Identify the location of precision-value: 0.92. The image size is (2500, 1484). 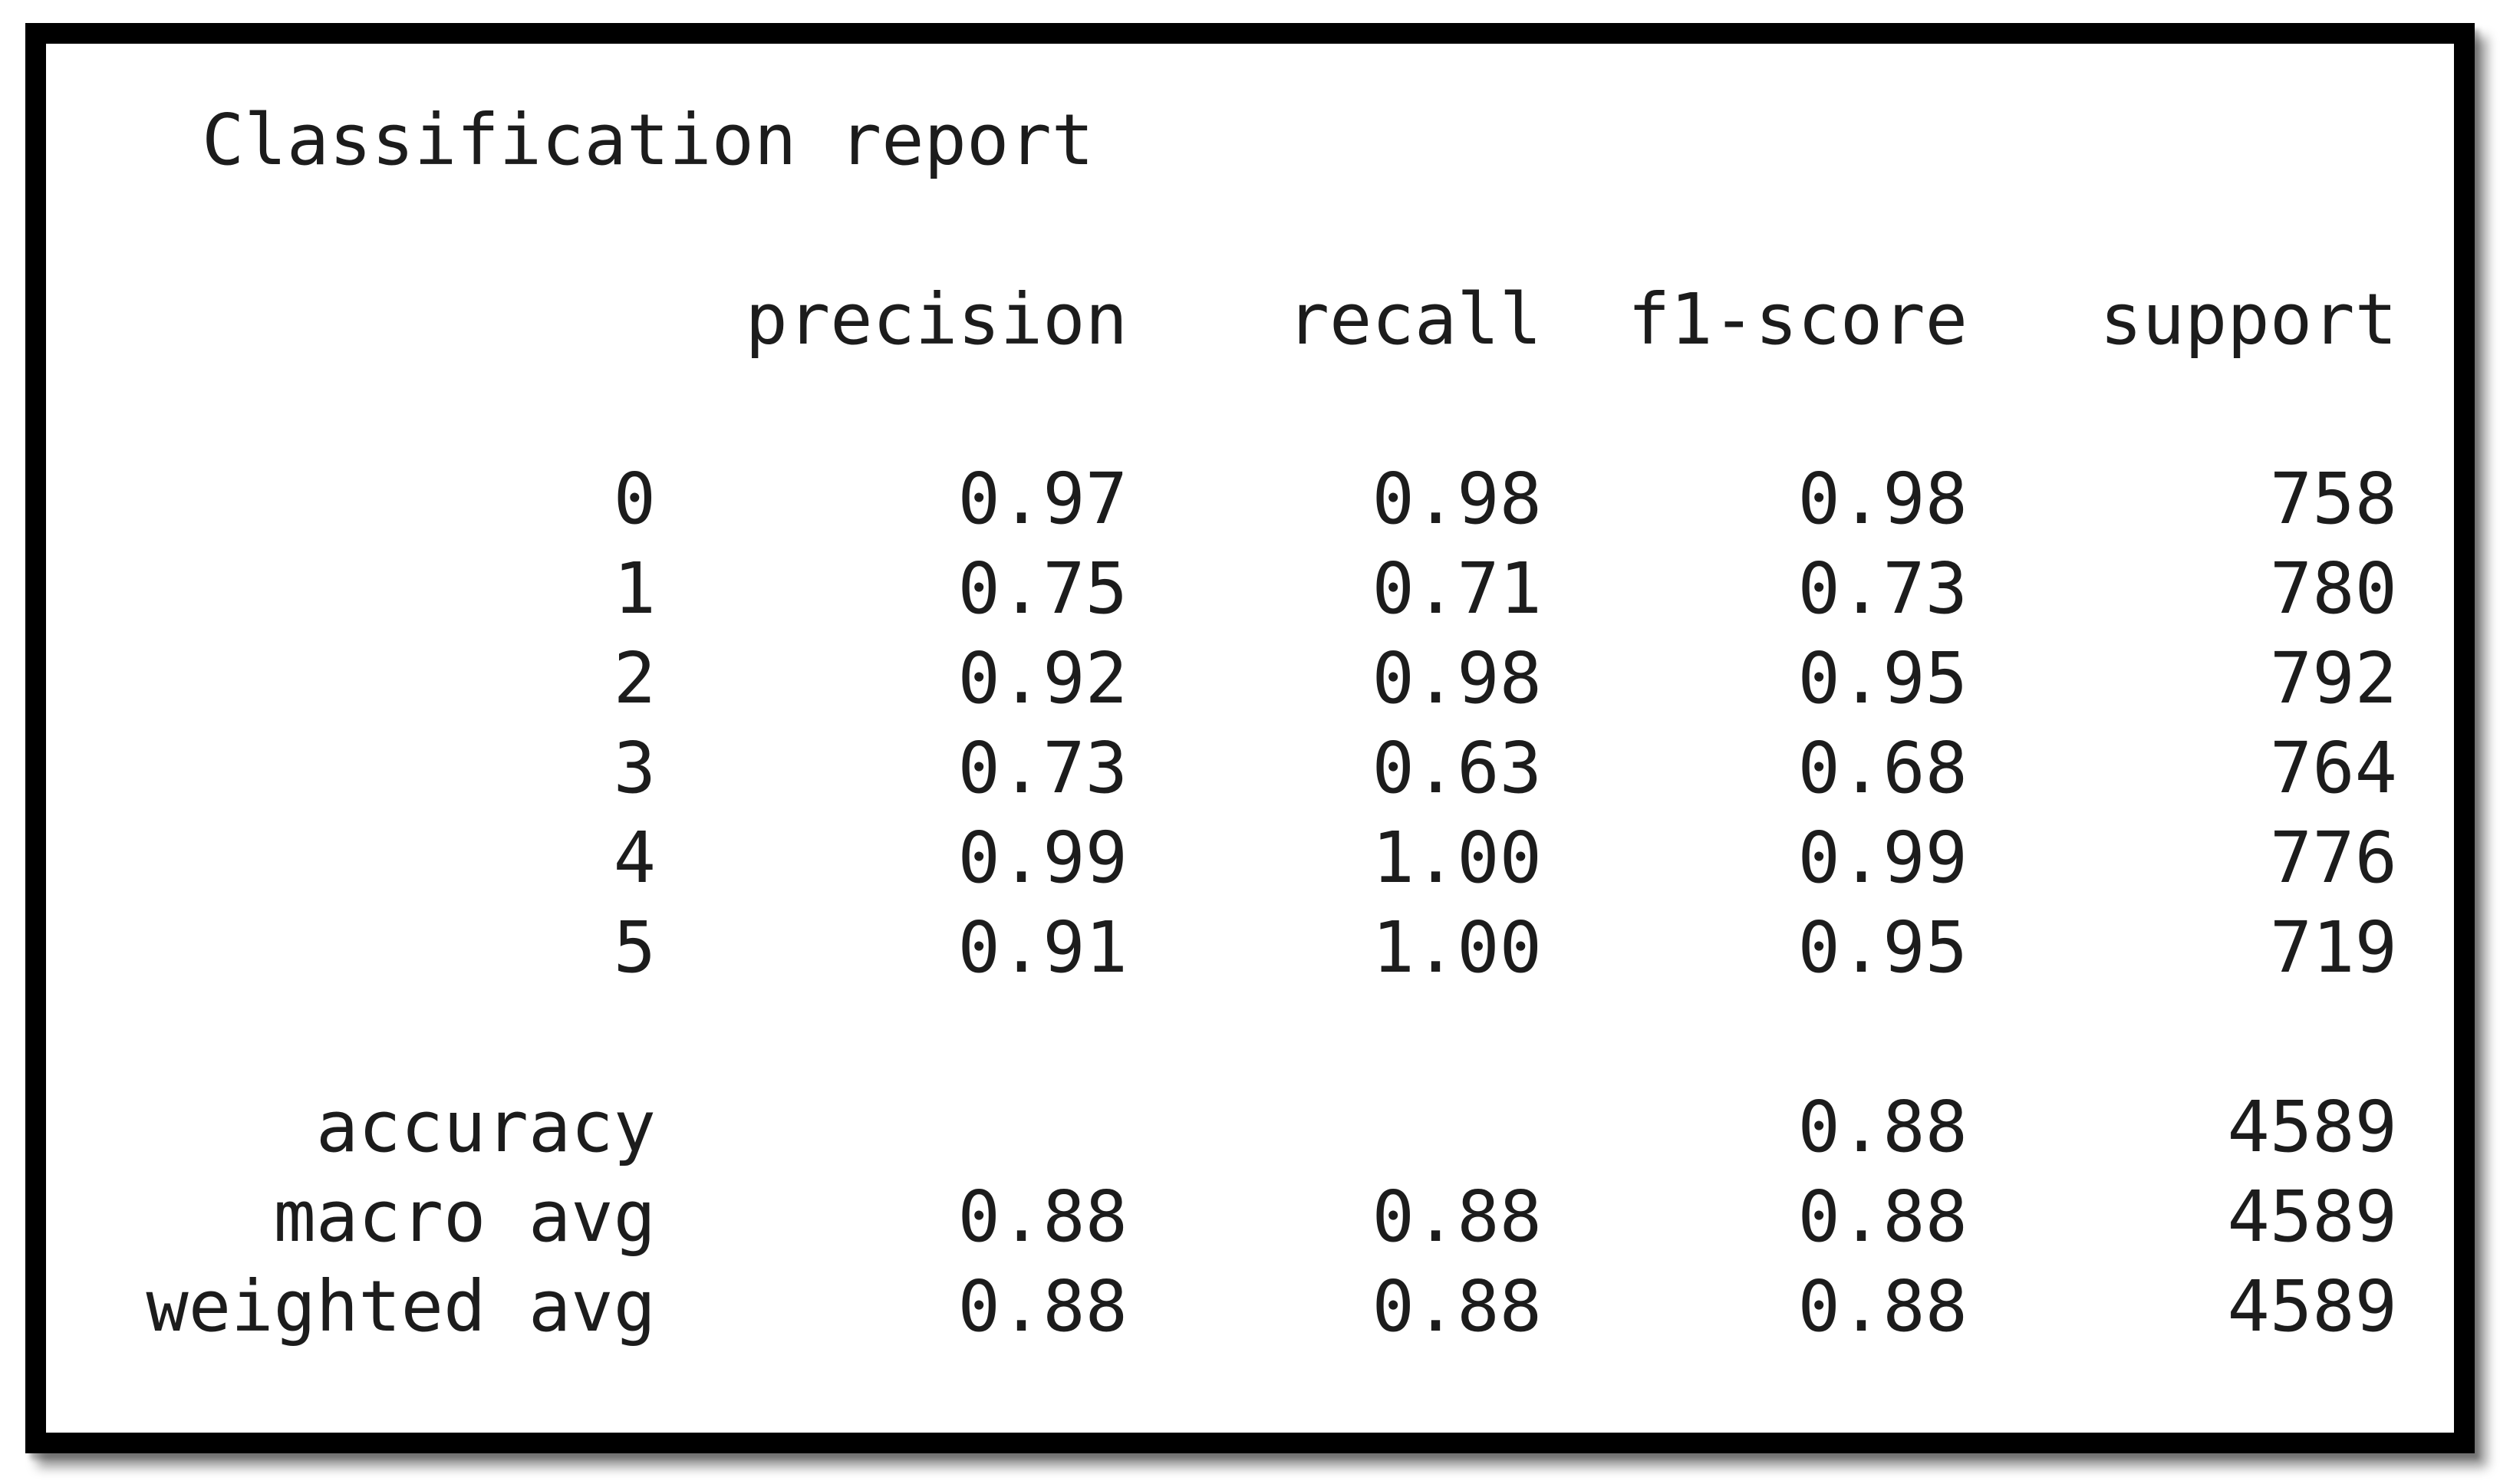
(1043, 678).